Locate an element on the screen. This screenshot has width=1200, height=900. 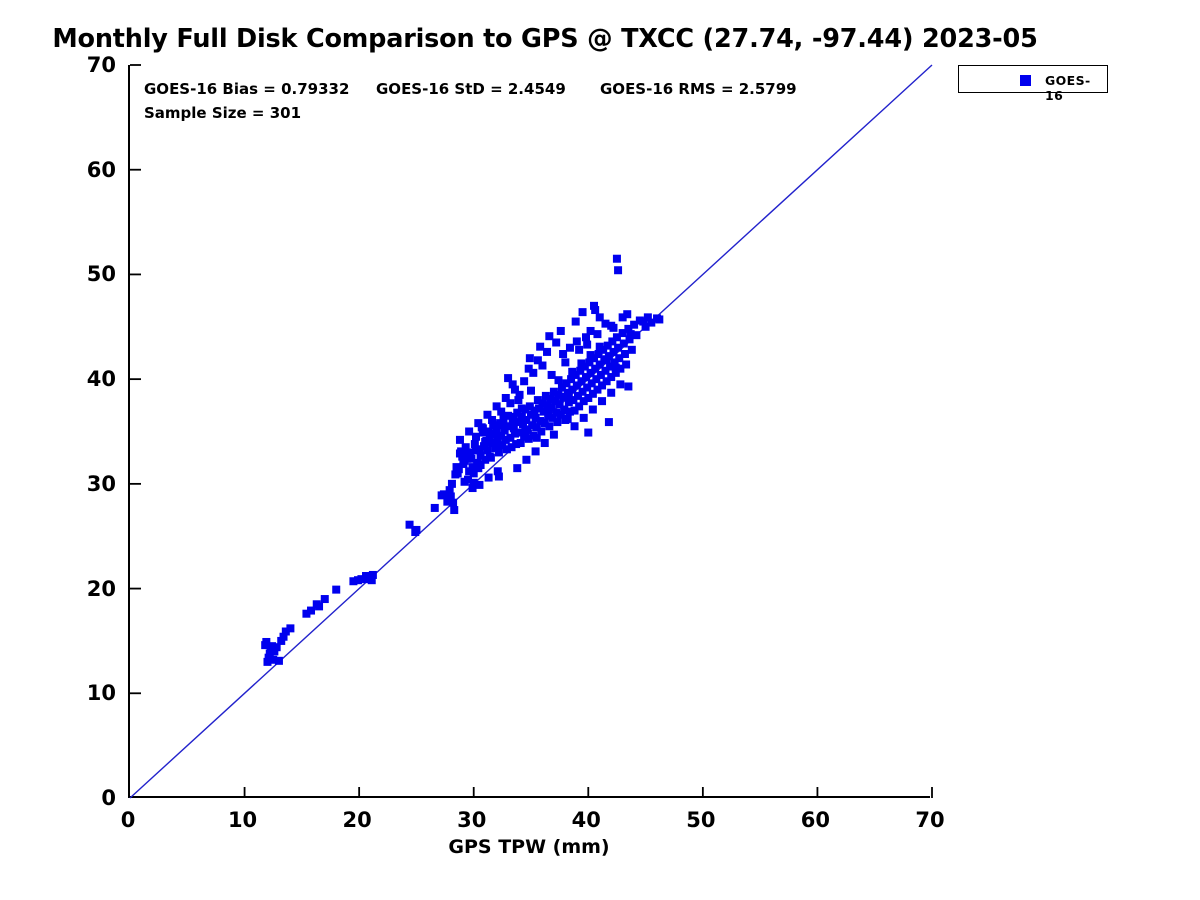
y-tick-label: 60 is located at coordinates (101, 169).